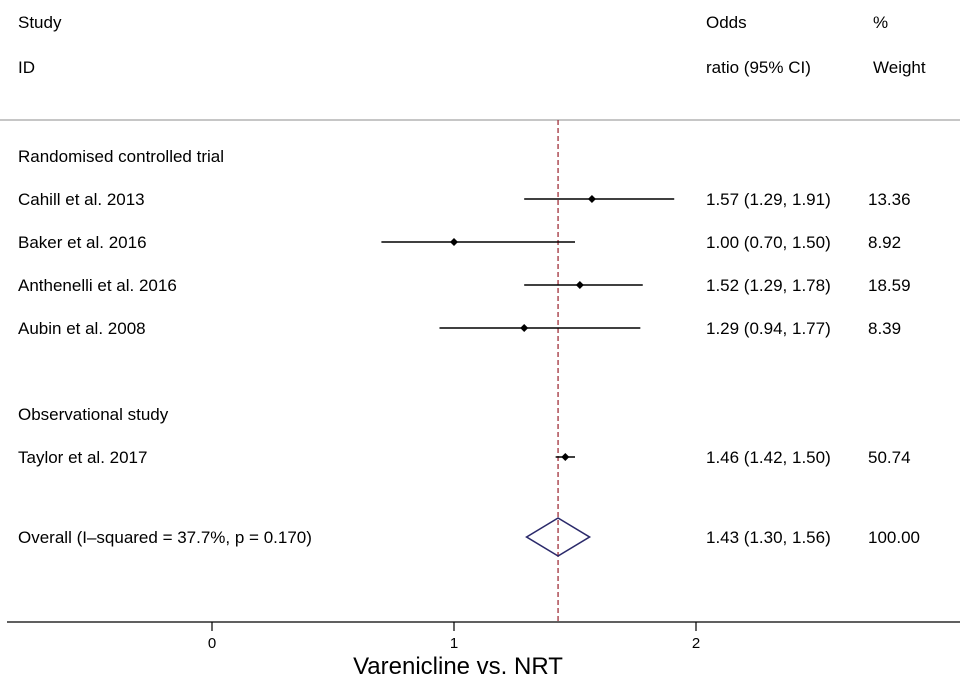 The image size is (960, 681). I want to click on x-ticks: 0 1 2, so click(454, 637).